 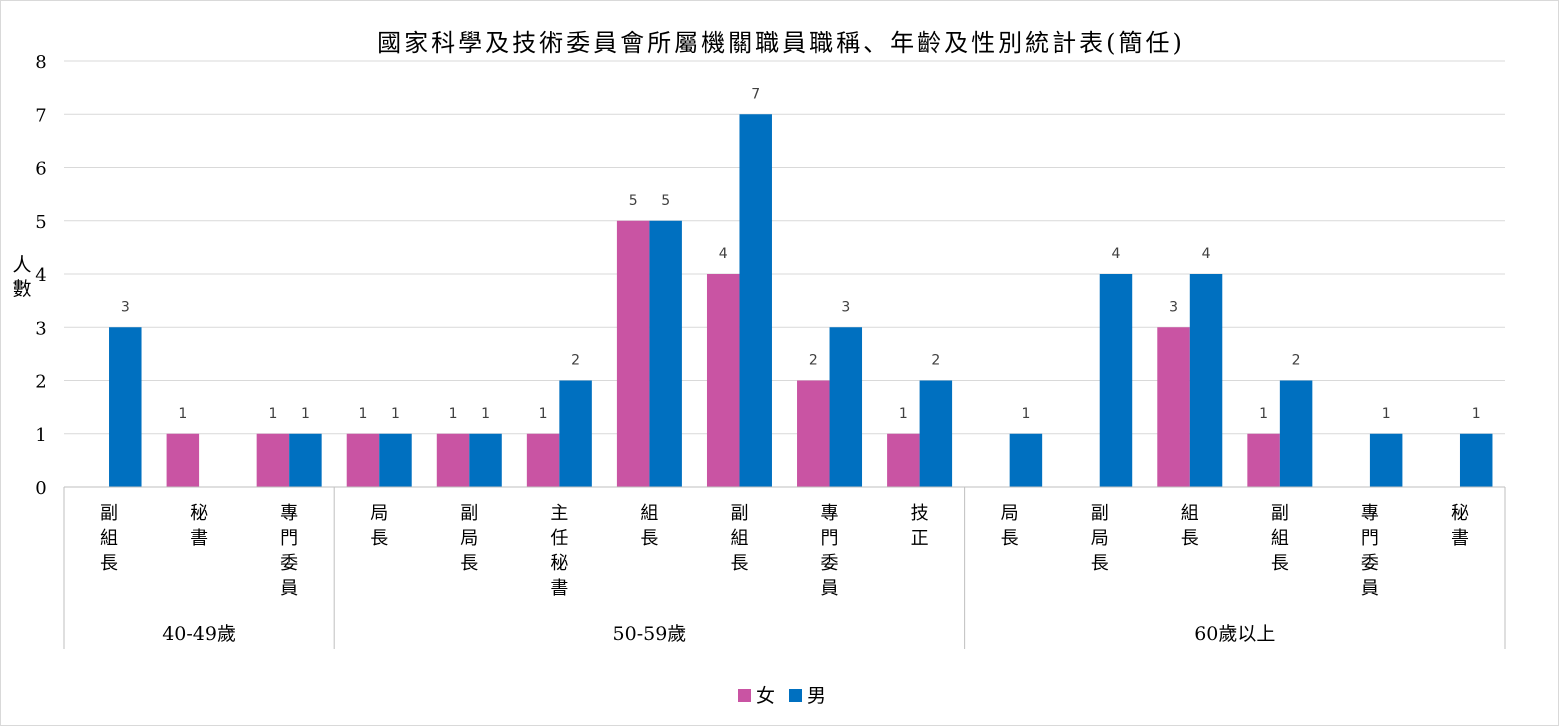 I want to click on group-label: 40-49歲, so click(x=199, y=634).